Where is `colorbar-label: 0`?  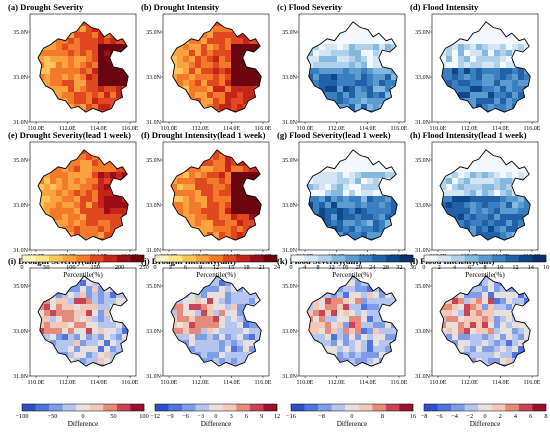
colorbar-label: 0 is located at coordinates (290, 267).